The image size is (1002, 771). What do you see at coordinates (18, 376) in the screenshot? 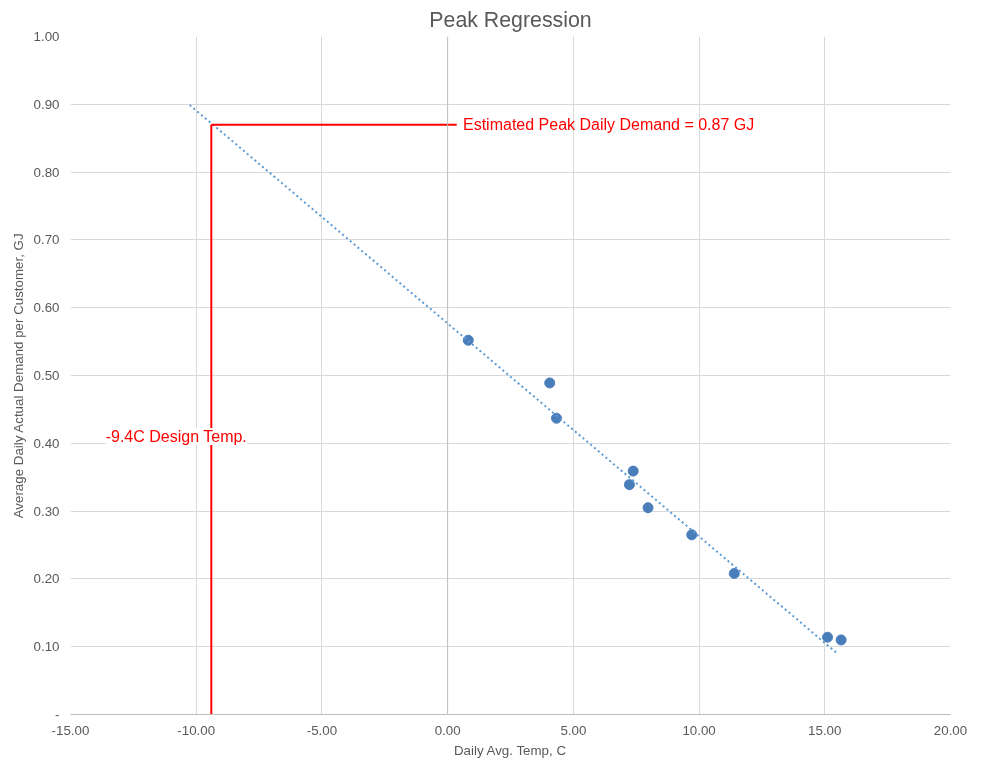
I see `y-axis-title: Average Daily Actual Demand per Customer, GJ` at bounding box center [18, 376].